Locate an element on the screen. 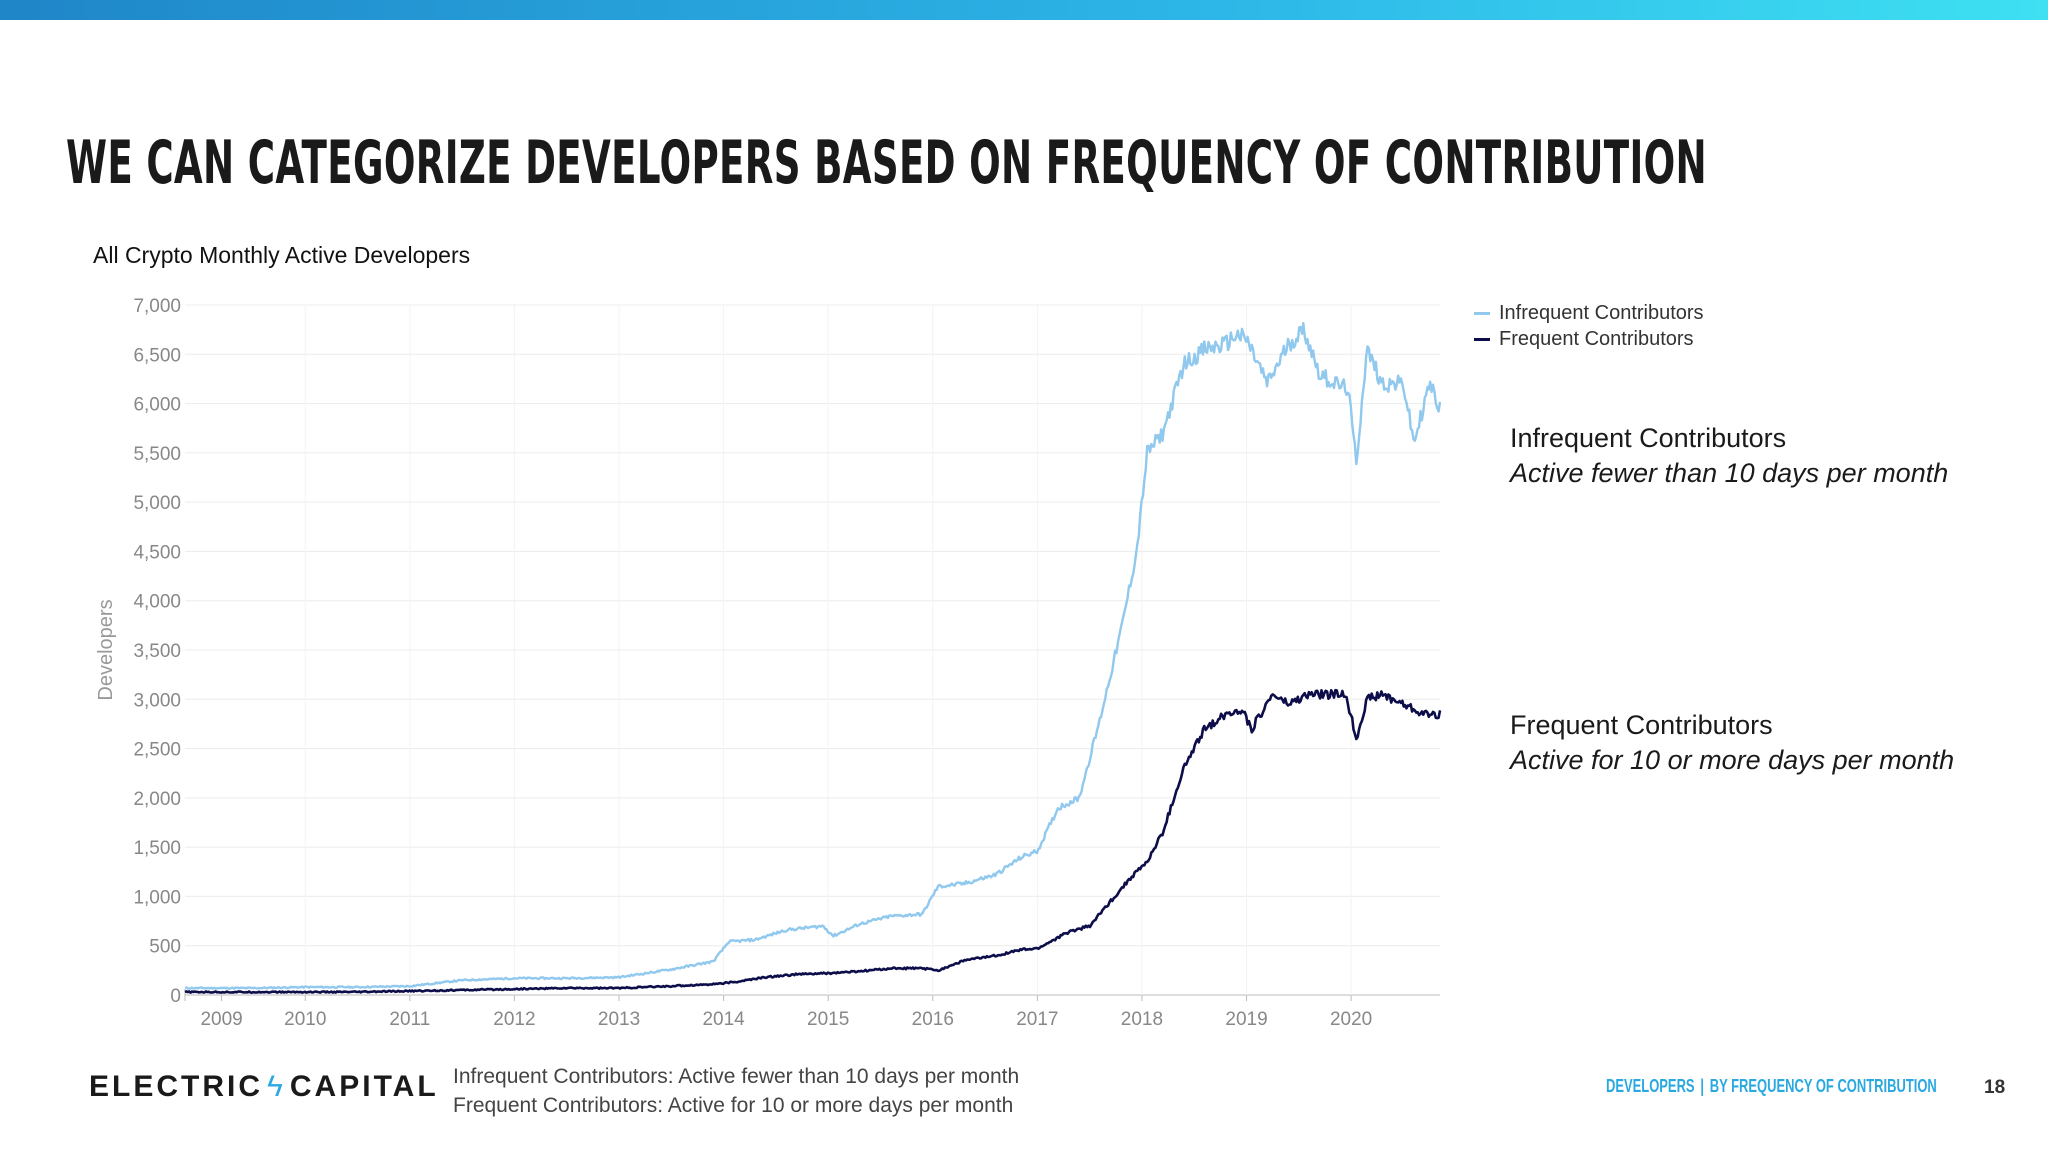 The height and width of the screenshot is (1152, 2048). x-tick-label: 2019 is located at coordinates (1246, 1019).